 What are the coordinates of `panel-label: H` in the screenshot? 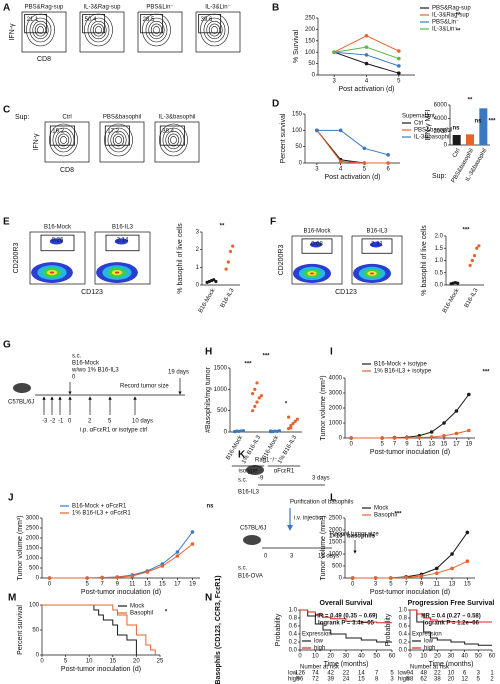 It's located at (208, 352).